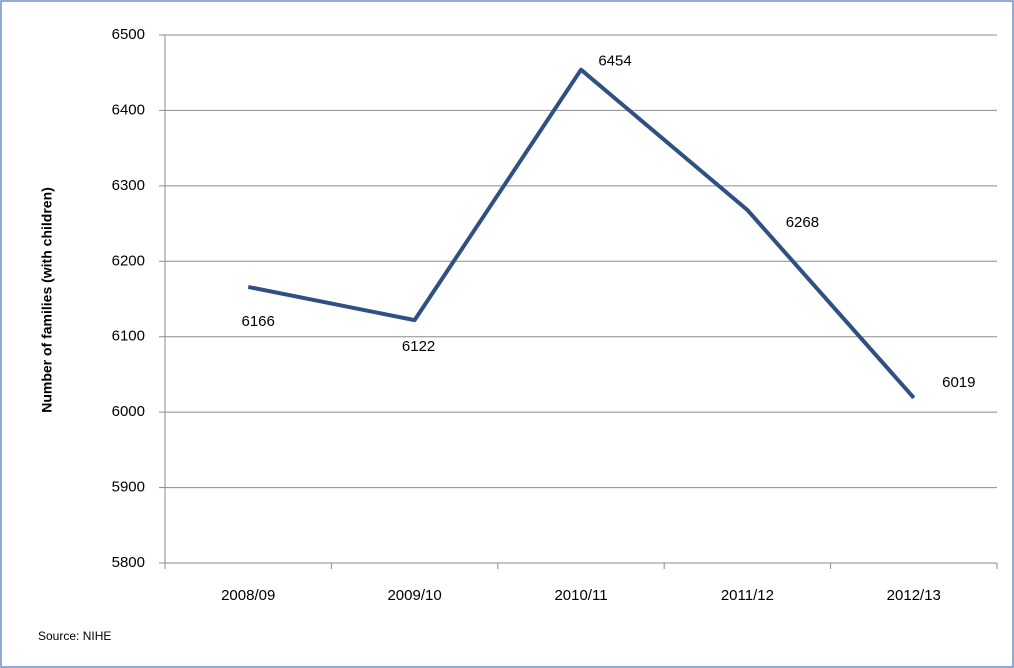 Image resolution: width=1014 pixels, height=668 pixels. I want to click on y-tick-label: 6500, so click(128, 34).